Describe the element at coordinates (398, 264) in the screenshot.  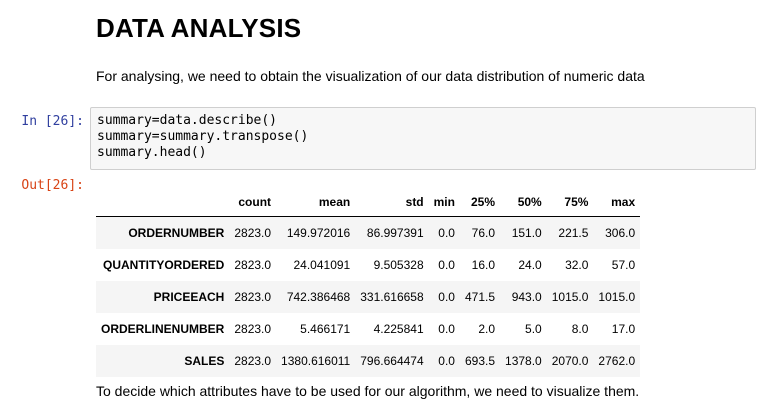
I see `table-cell: 9.505328` at that location.